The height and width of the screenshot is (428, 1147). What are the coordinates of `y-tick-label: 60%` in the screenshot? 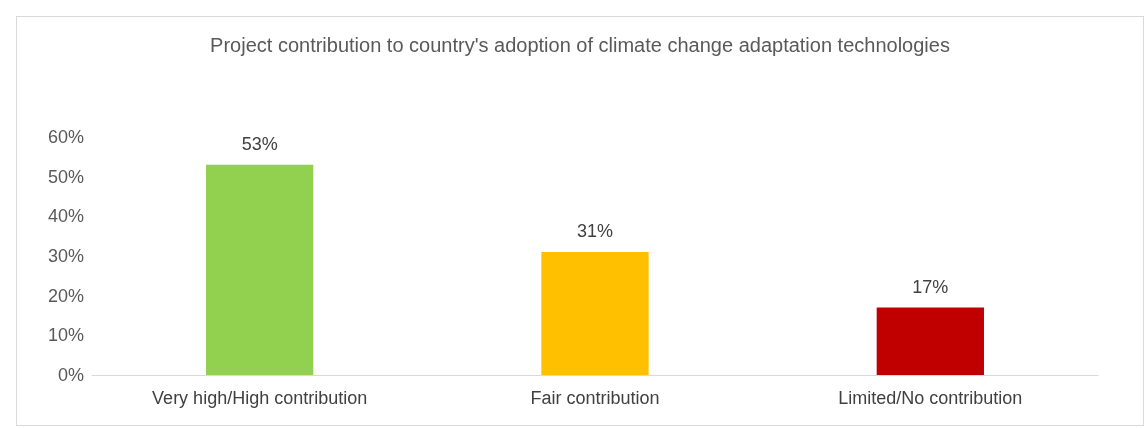 It's located at (65, 137).